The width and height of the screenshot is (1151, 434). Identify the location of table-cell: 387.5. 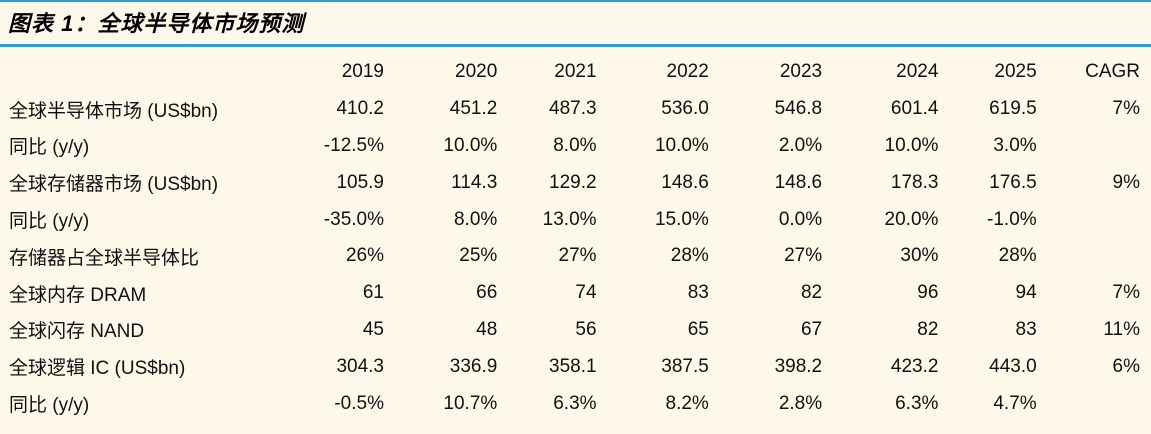
(685, 366).